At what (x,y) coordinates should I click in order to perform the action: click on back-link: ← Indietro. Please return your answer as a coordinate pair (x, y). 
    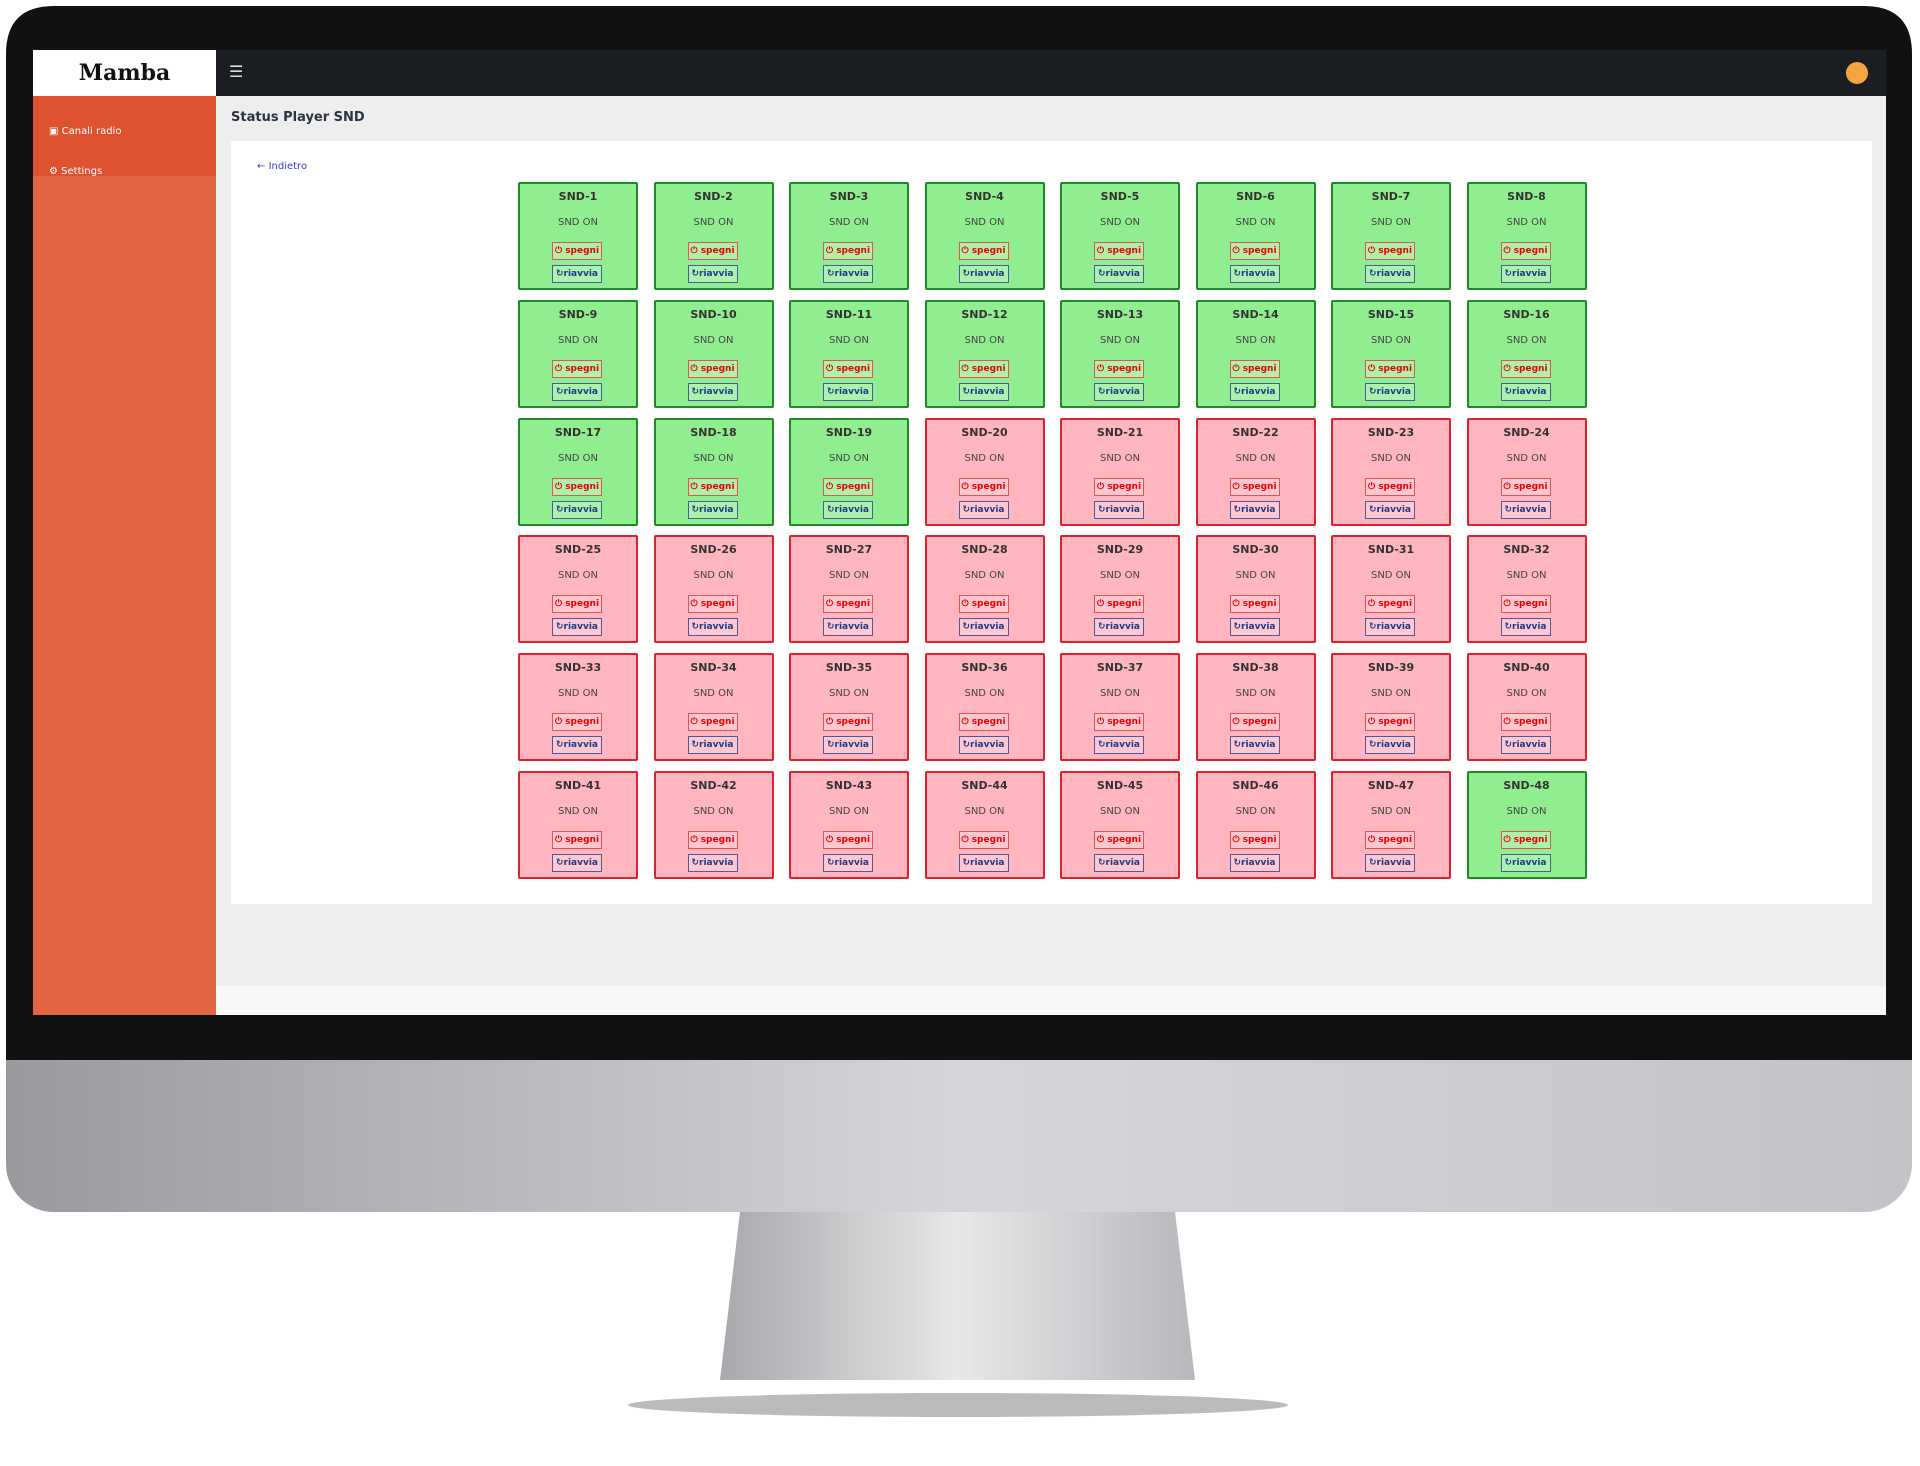
    Looking at the image, I should click on (282, 166).